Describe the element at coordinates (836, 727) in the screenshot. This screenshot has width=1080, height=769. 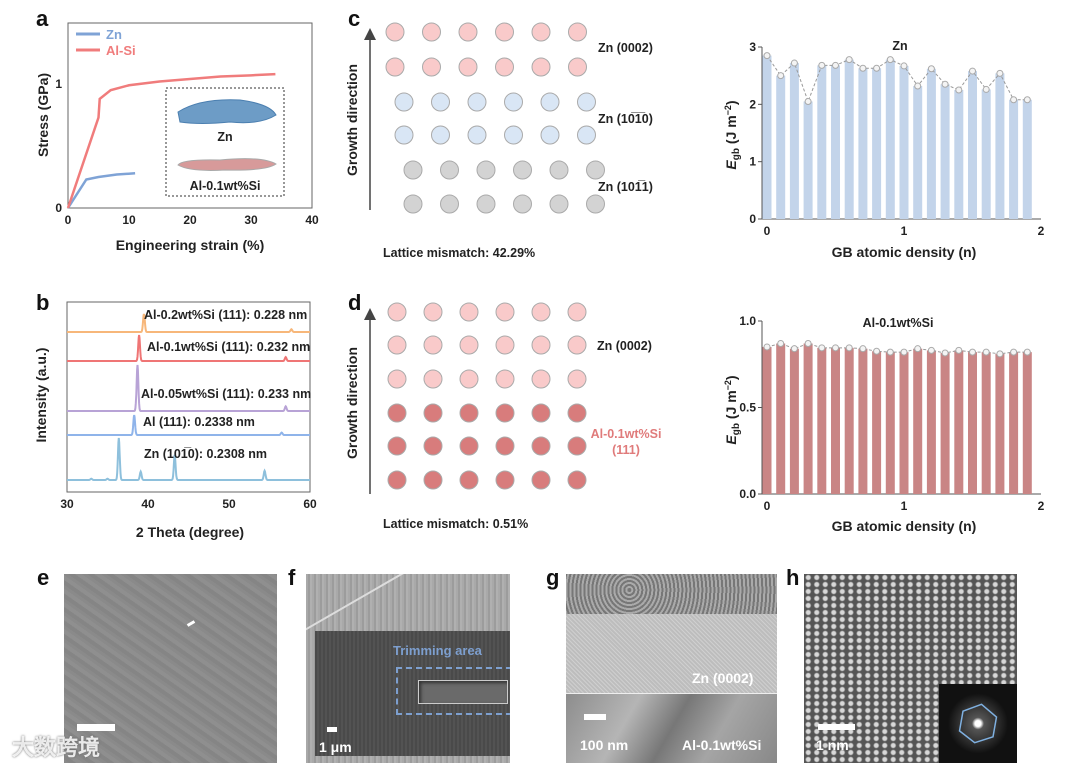
I see `scale-bar` at that location.